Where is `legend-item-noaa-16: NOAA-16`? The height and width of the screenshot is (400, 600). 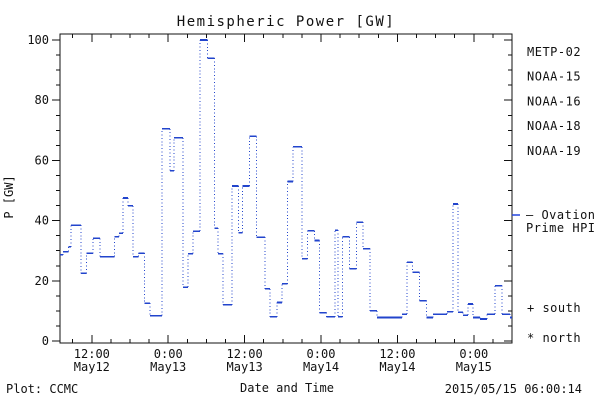
legend-item-noaa-16: NOAA-16 is located at coordinates (554, 101).